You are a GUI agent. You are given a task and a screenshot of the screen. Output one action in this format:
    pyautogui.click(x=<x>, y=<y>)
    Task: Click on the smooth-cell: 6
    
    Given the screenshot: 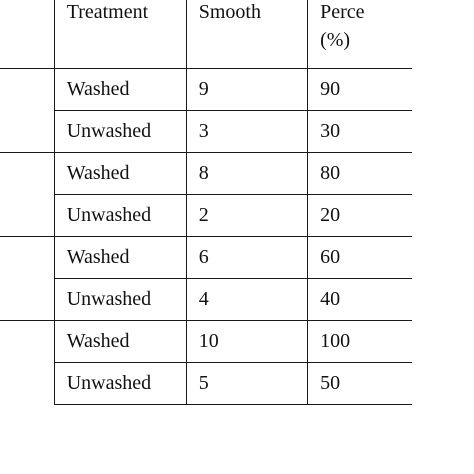 What is the action you would take?
    pyautogui.click(x=246, y=256)
    